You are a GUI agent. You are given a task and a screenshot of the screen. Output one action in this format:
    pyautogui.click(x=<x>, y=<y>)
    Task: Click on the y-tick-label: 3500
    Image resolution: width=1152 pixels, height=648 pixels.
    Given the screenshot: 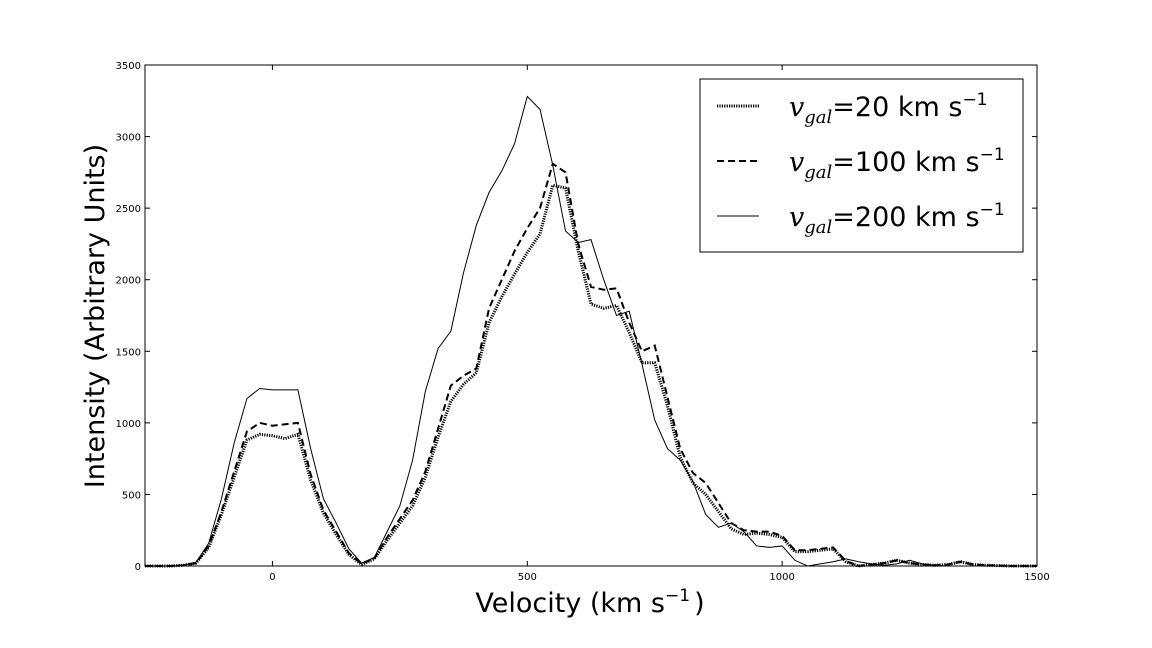 What is the action you would take?
    pyautogui.click(x=128, y=66)
    